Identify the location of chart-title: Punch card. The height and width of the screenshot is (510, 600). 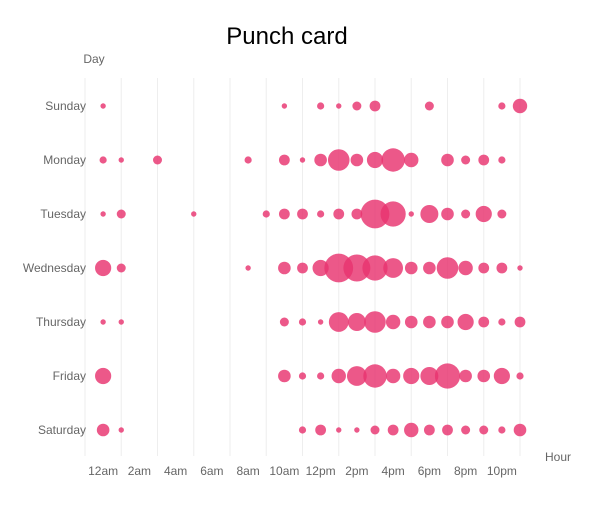
(286, 36).